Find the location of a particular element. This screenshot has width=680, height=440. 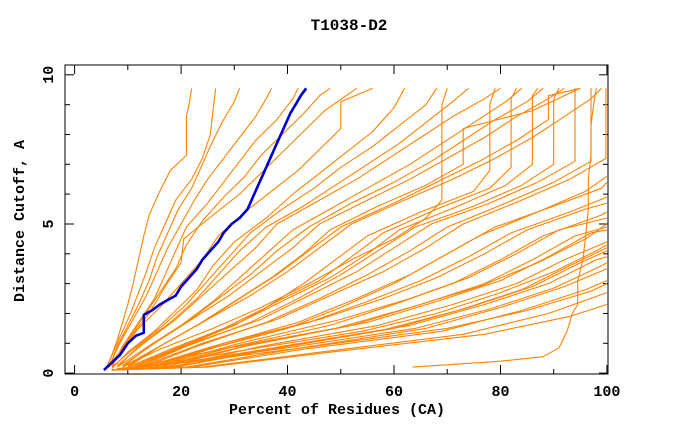

y-tick-label: 5 is located at coordinates (49, 223).